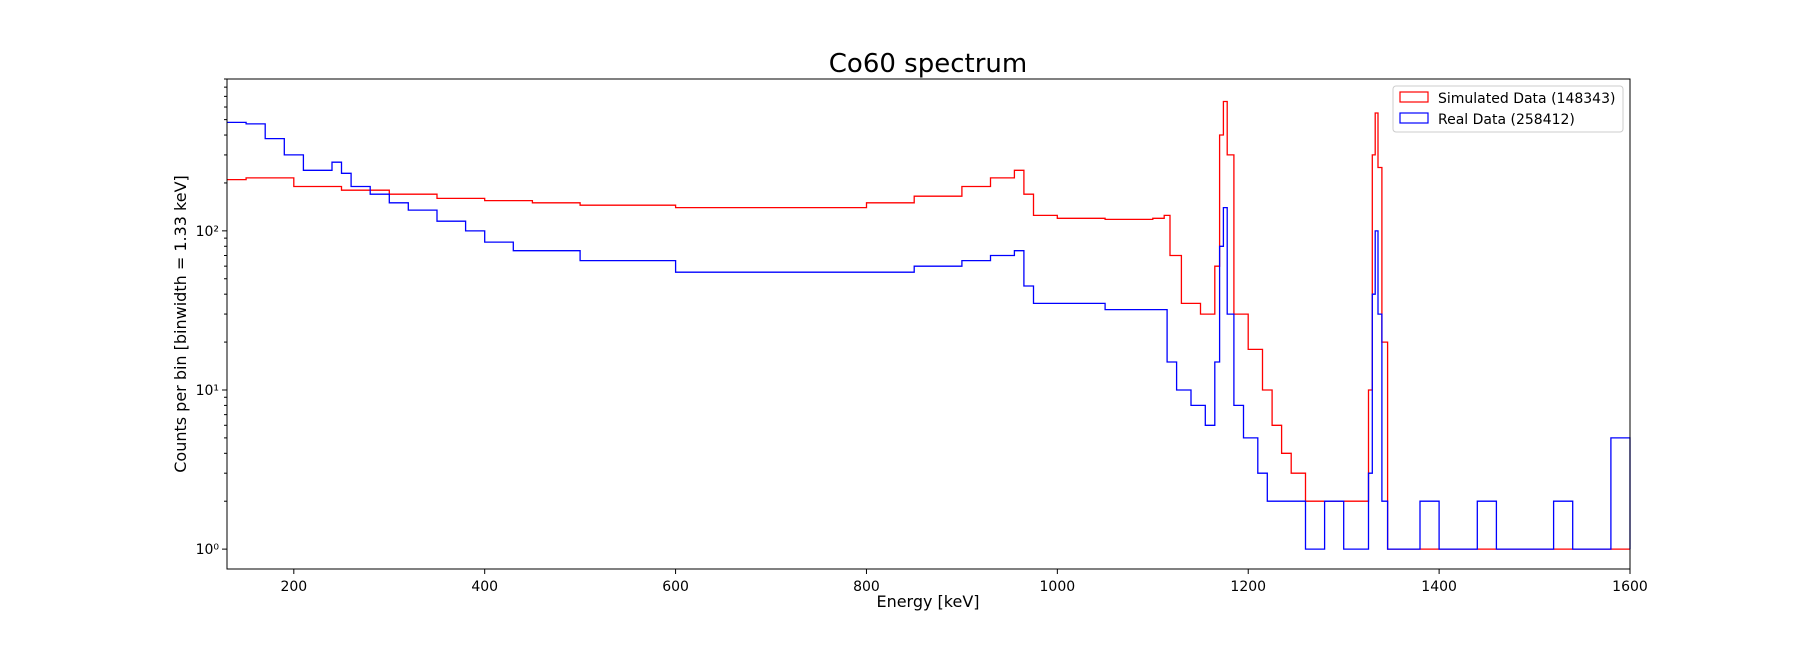 This screenshot has width=1800, height=648. Describe the element at coordinates (207, 232) in the screenshot. I see `y-tick-label: 10²` at that location.